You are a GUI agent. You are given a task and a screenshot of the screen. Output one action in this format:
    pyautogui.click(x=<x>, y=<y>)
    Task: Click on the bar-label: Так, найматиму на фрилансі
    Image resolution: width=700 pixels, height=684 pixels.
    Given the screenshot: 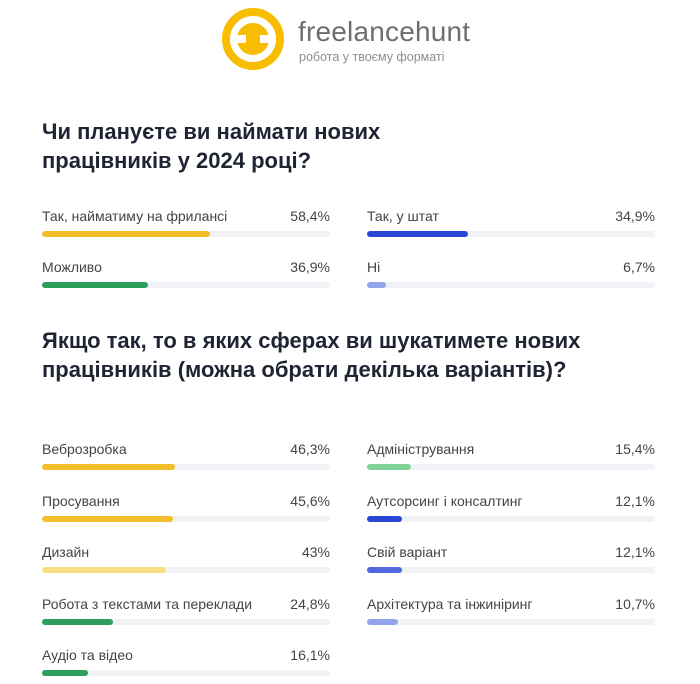 What is the action you would take?
    pyautogui.click(x=135, y=216)
    